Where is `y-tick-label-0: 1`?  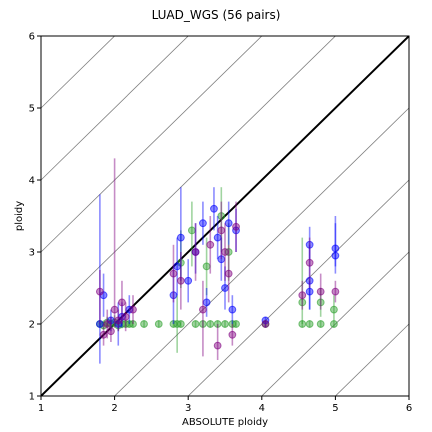
y-tick-label-0: 1 is located at coordinates (32, 397).